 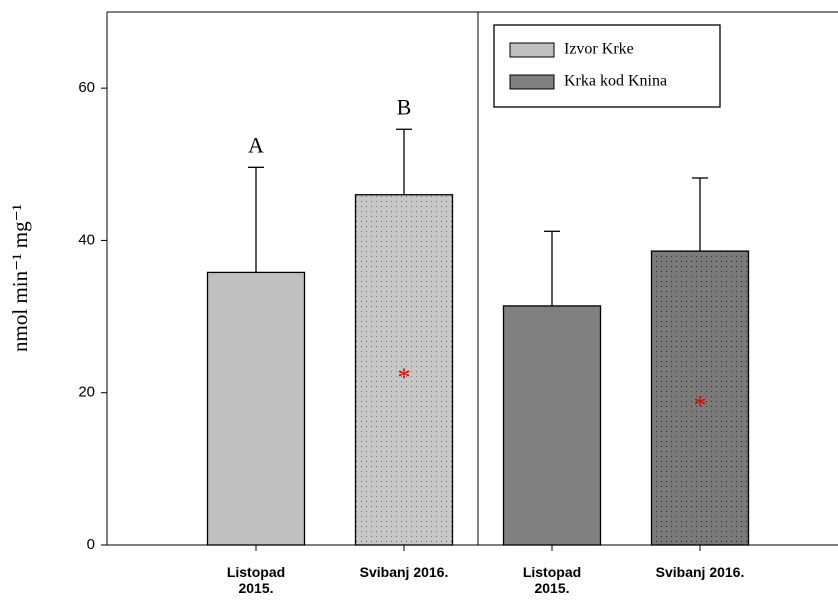 What do you see at coordinates (86, 239) in the screenshot?
I see `y-tick-label: 40` at bounding box center [86, 239].